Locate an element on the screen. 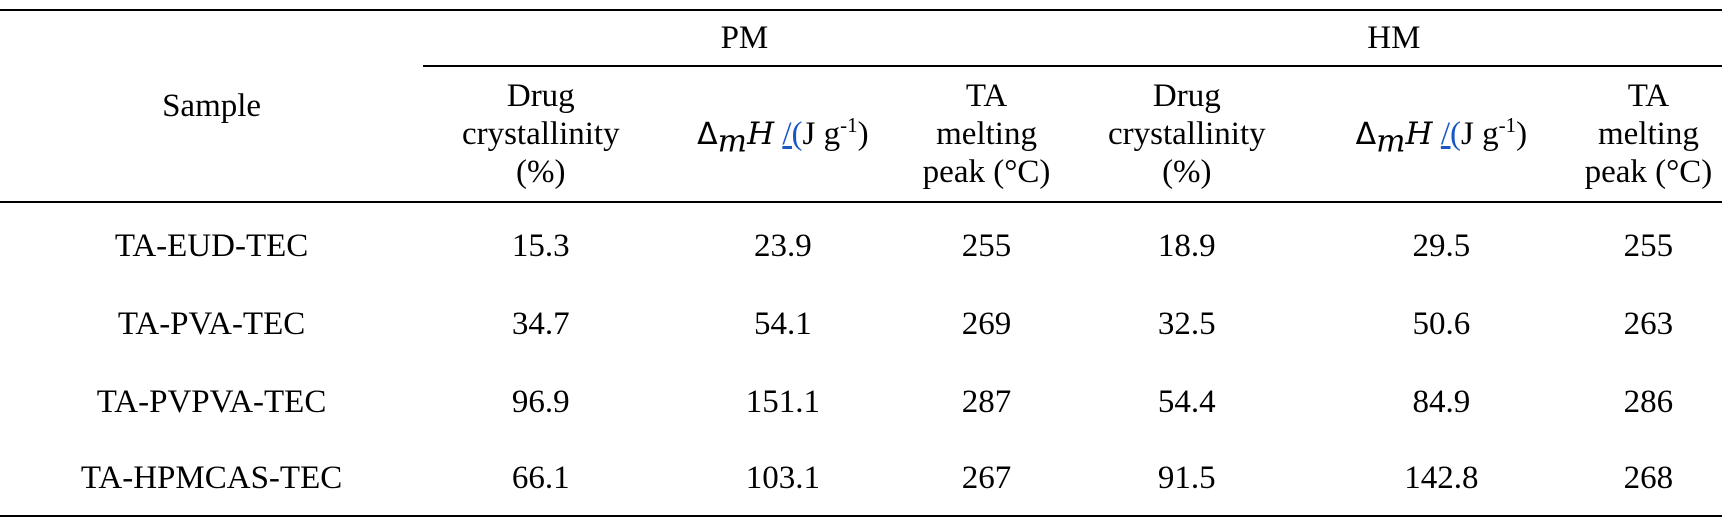 The width and height of the screenshot is (1732, 522). pm-crystallinity-cell: 34.7 is located at coordinates (540, 324).